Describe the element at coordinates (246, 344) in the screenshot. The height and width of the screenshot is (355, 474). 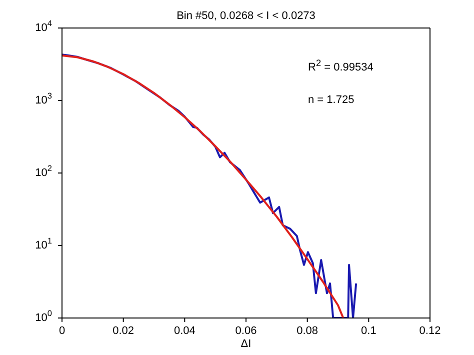
I see `x-axis-title: ΔI` at that location.